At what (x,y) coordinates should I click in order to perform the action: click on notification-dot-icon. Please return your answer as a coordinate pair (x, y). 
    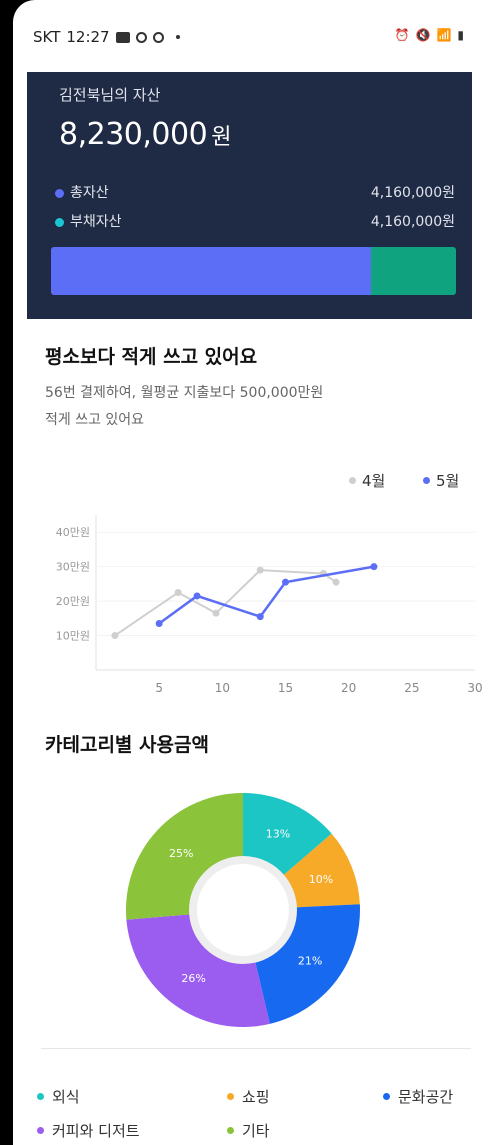
    Looking at the image, I should click on (177, 37).